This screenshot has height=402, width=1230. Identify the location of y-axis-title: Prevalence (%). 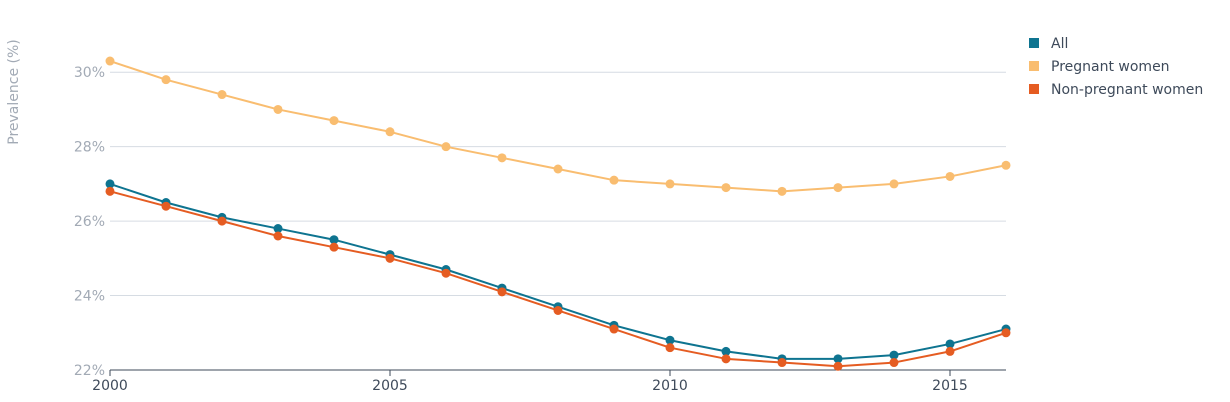
(14, 92).